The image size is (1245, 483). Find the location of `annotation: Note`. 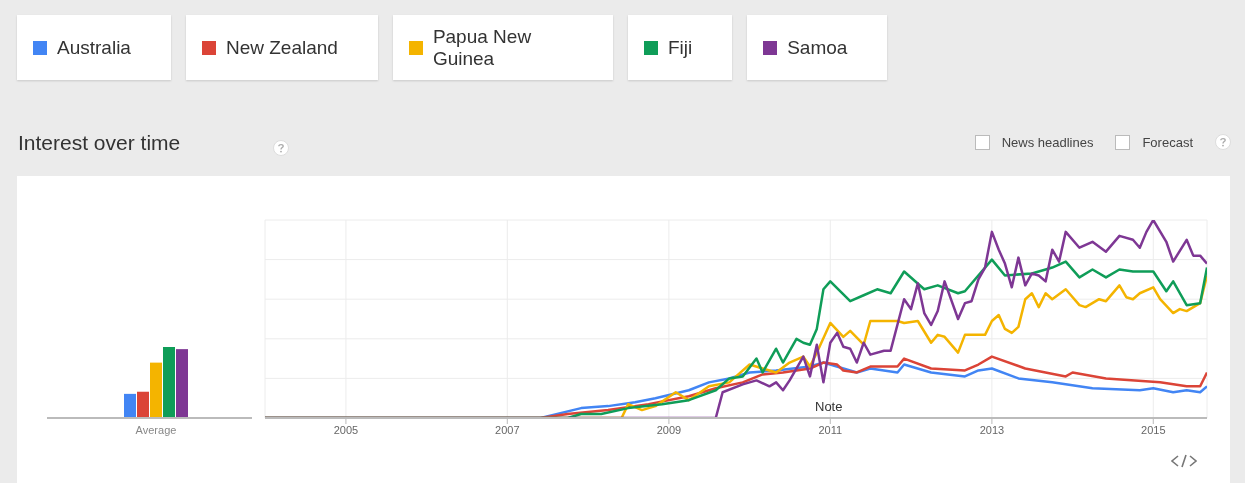

annotation: Note is located at coordinates (829, 406).